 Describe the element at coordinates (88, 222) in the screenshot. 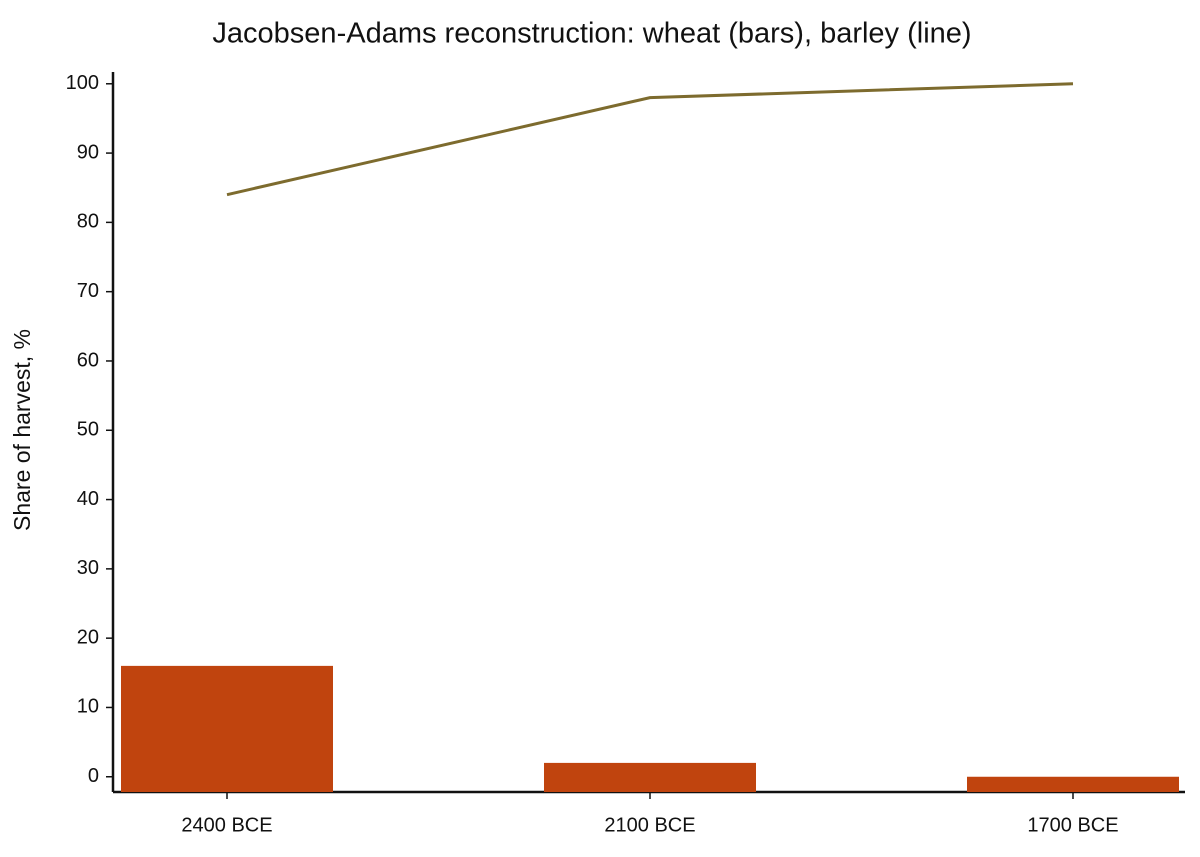

I see `y-tick-label: 80` at that location.